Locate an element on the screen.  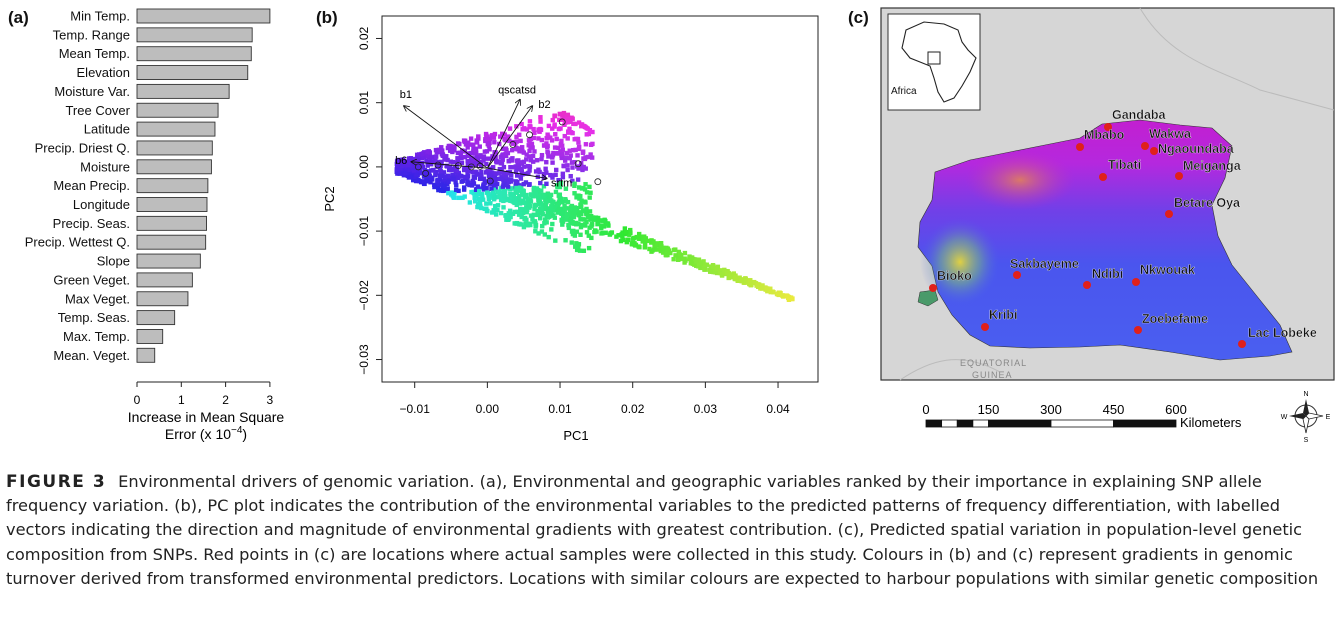
bar-latitude is located at coordinates (176, 129).